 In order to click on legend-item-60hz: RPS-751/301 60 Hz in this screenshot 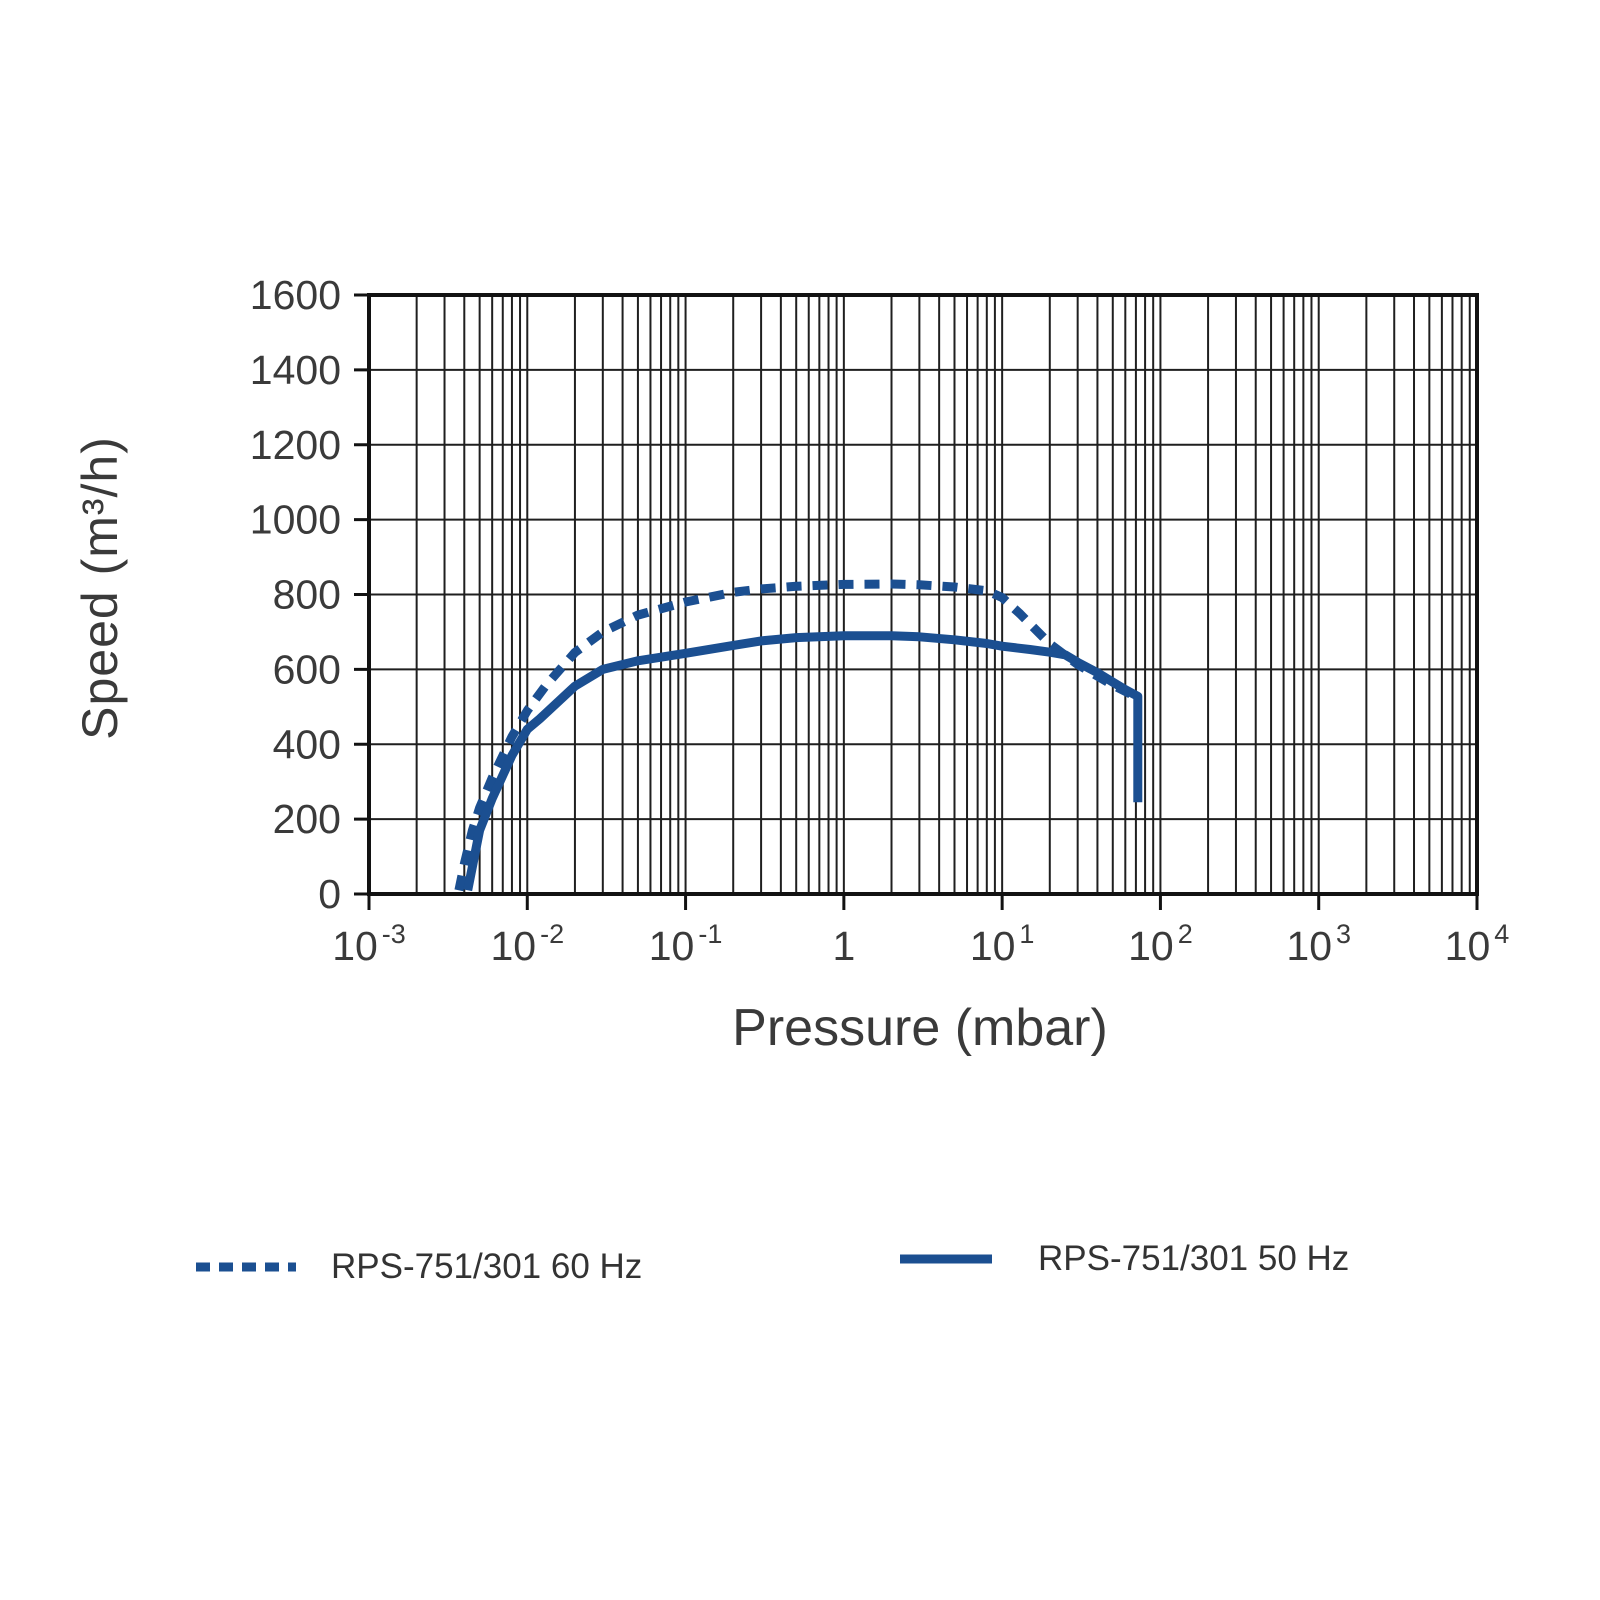, I will do `click(417, 1267)`.